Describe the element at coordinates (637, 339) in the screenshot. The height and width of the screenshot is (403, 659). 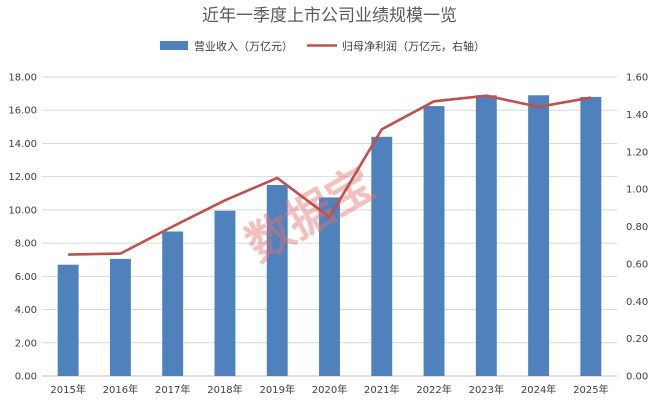
I see `y-right-tick-label: 0.20` at that location.